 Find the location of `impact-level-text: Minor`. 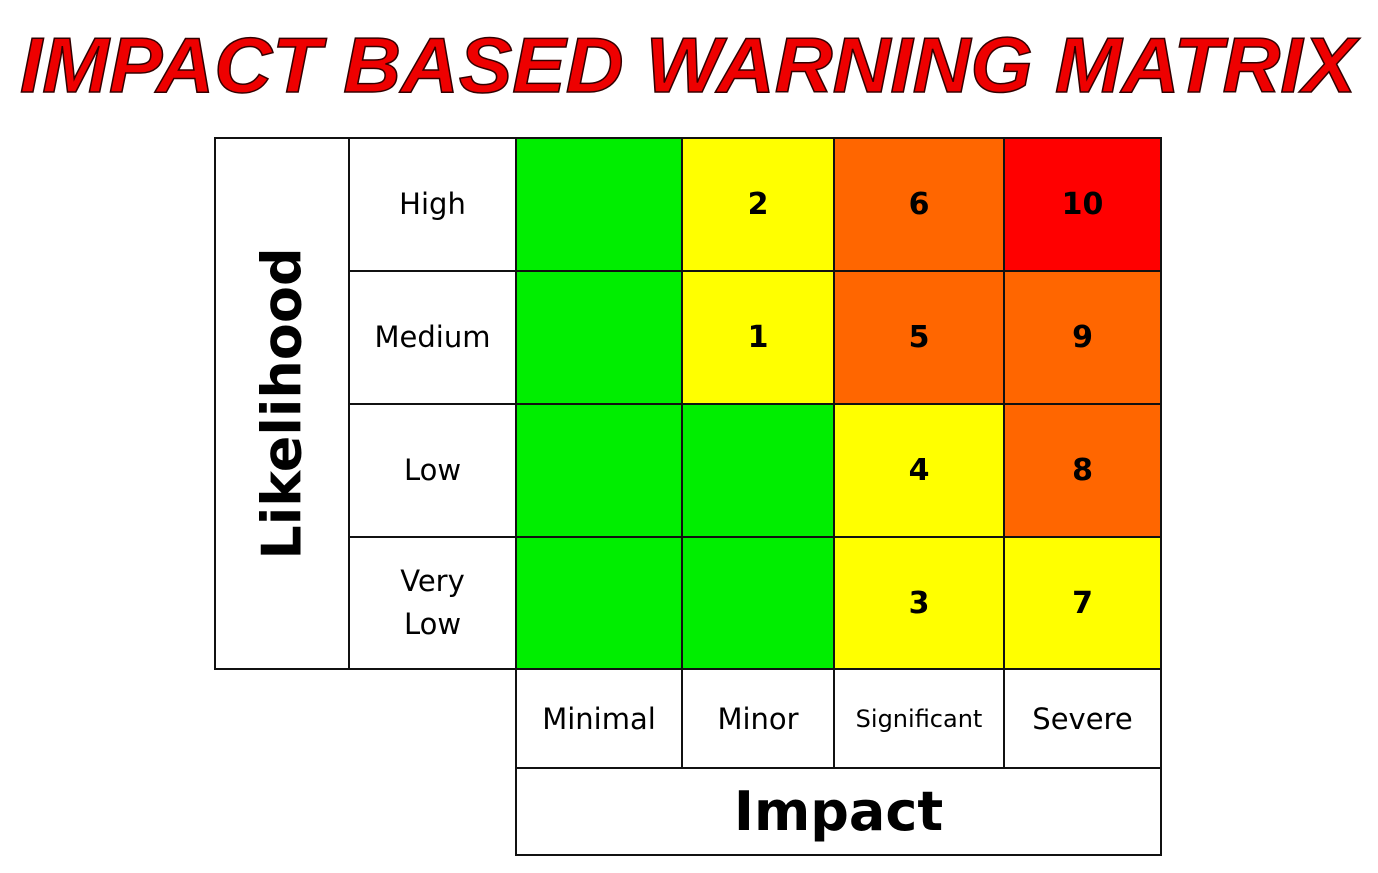

impact-level-text: Minor is located at coordinates (758, 718).